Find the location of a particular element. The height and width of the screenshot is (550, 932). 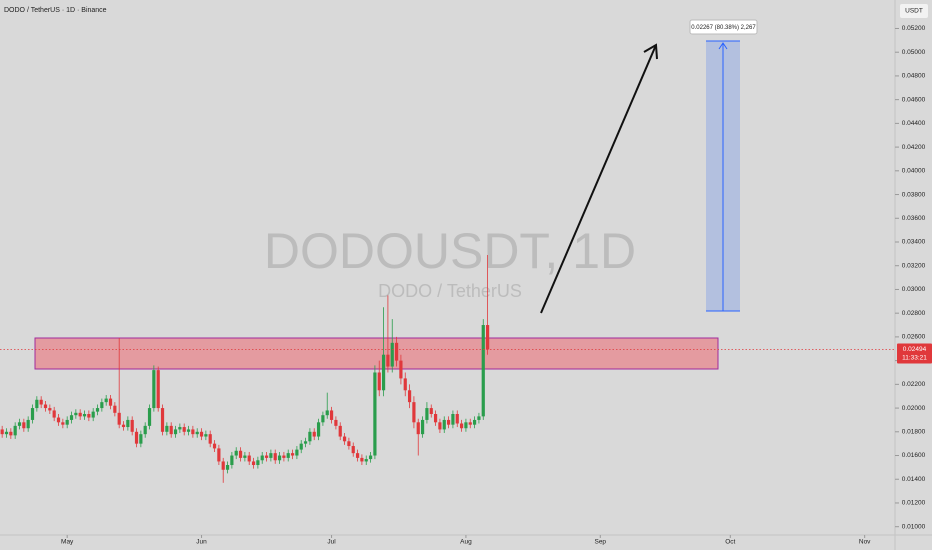

x-tick-label: Nov is located at coordinates (865, 542).